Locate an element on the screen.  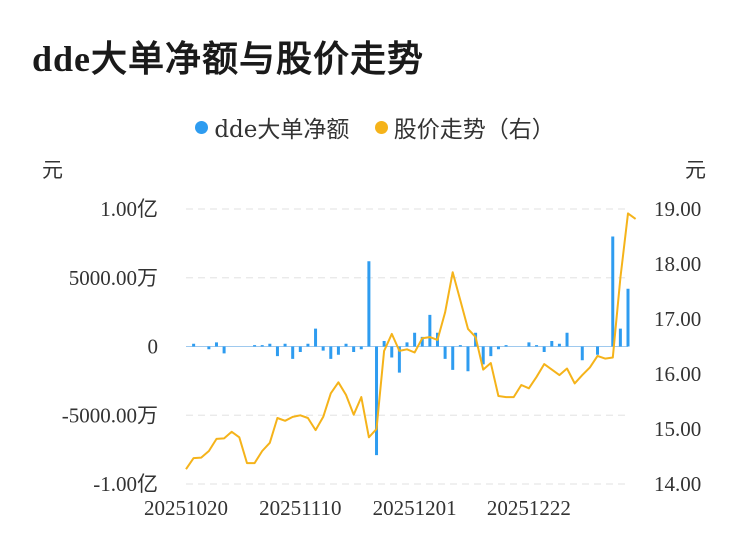
x-axis-ticks: 20251020 20251110 20251201 20251222 is located at coordinates (357, 508).